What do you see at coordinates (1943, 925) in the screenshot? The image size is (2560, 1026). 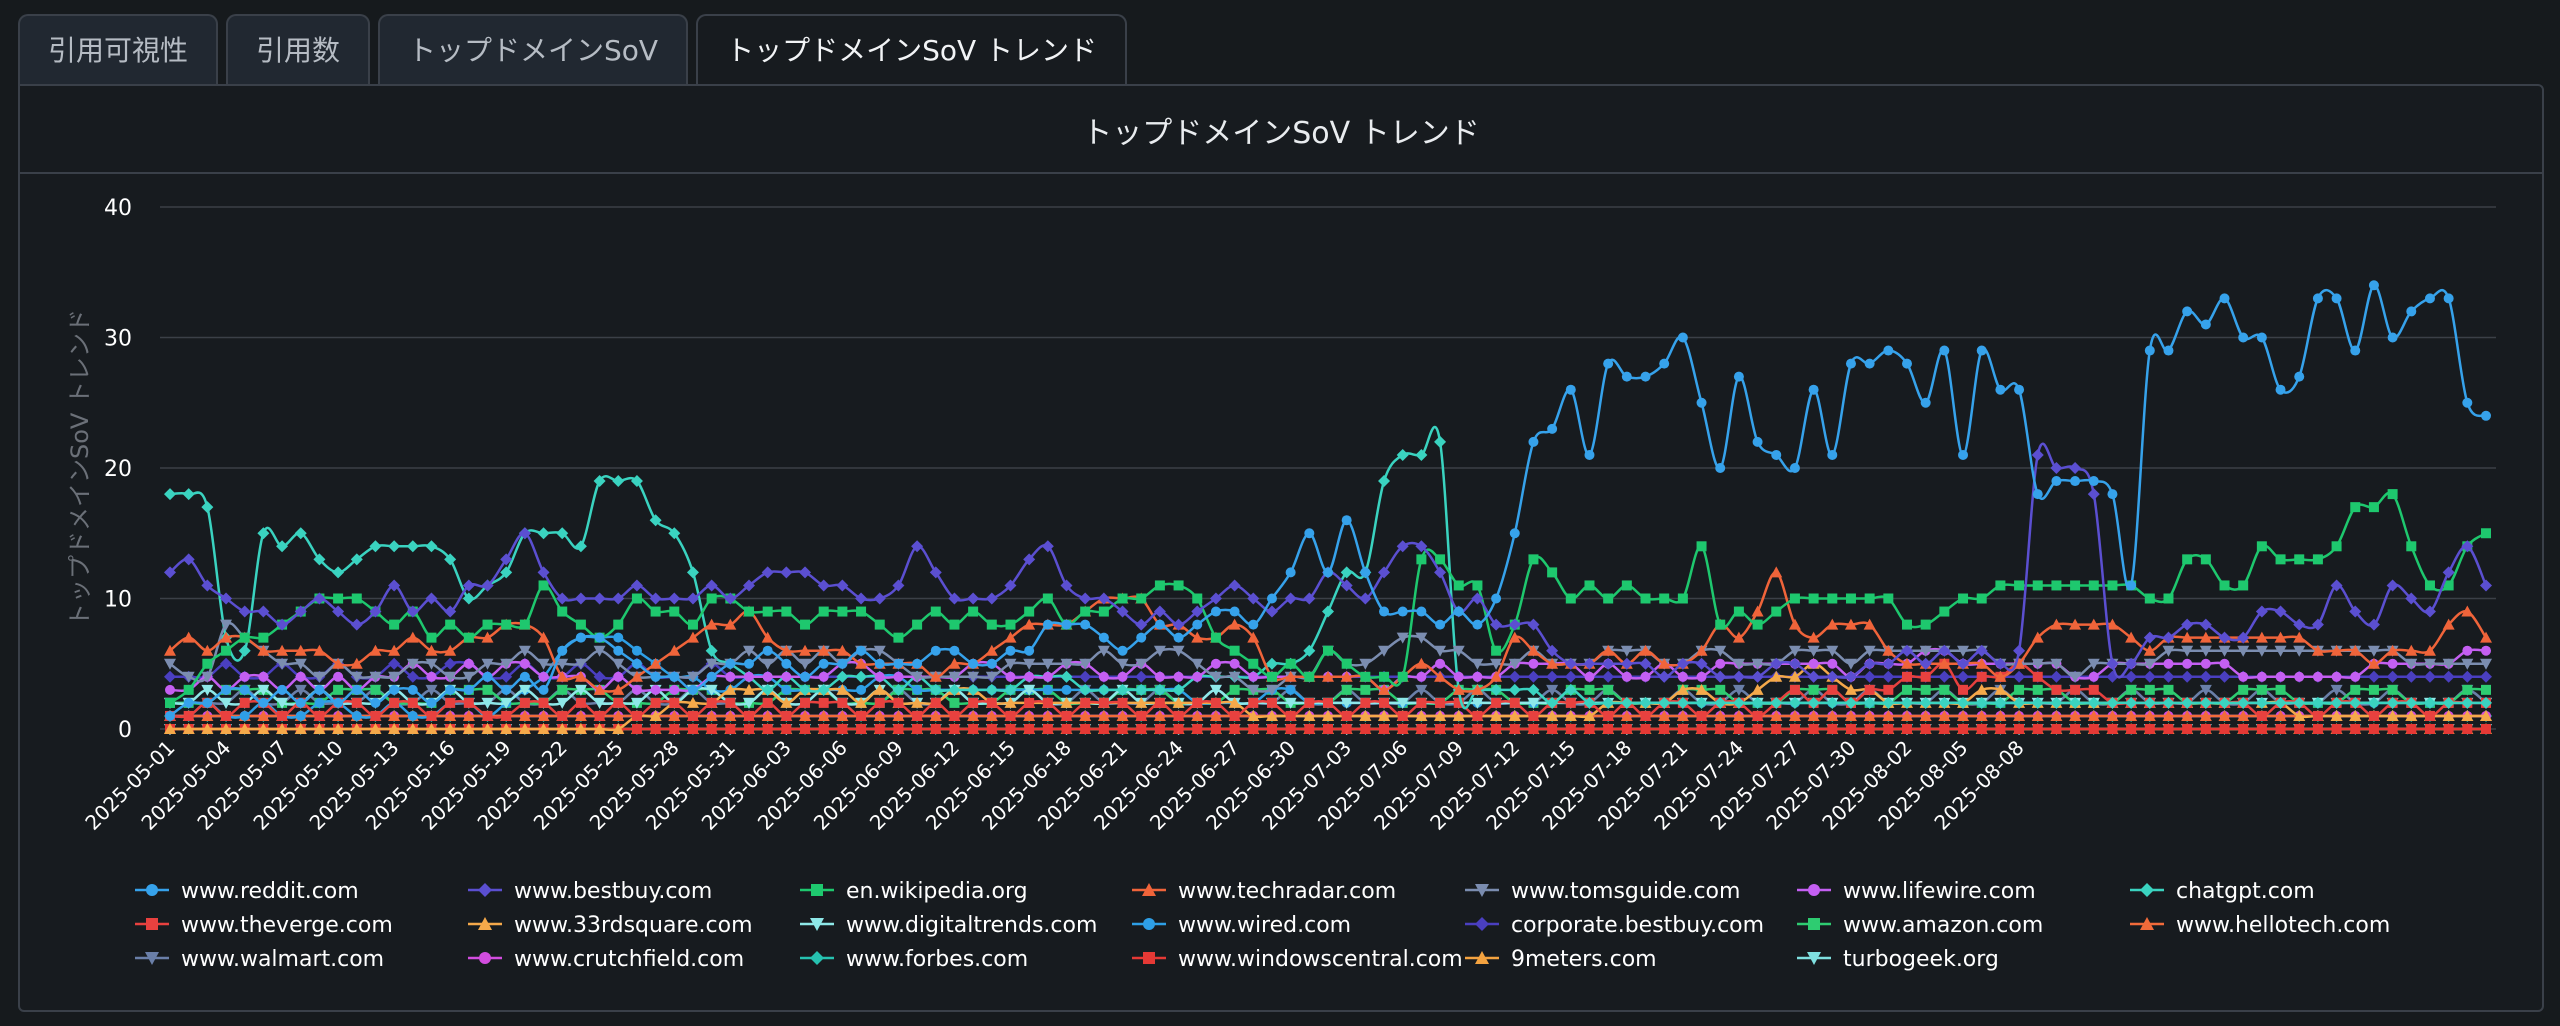 I see `legend-label: www.amazon.com` at bounding box center [1943, 925].